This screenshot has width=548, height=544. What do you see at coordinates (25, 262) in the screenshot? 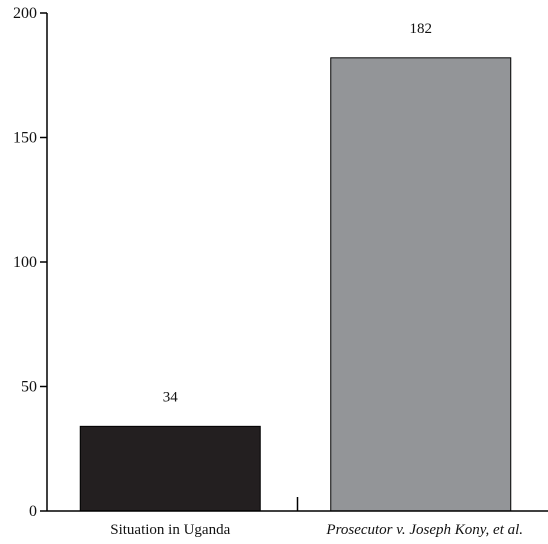
I see `y-tick-label: 100` at bounding box center [25, 262].